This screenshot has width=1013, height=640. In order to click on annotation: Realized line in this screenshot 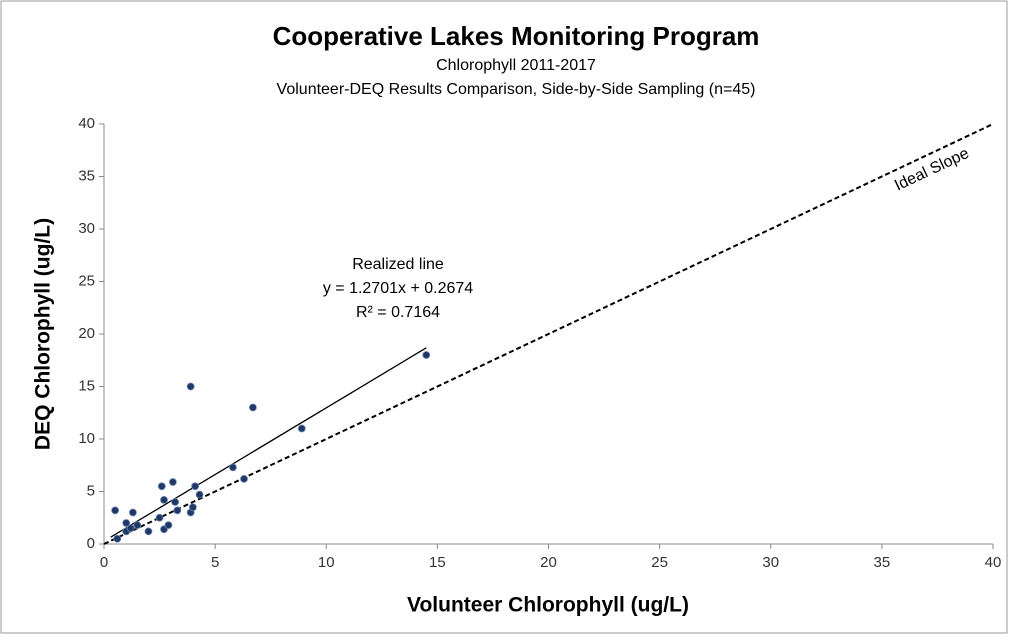, I will do `click(398, 264)`.